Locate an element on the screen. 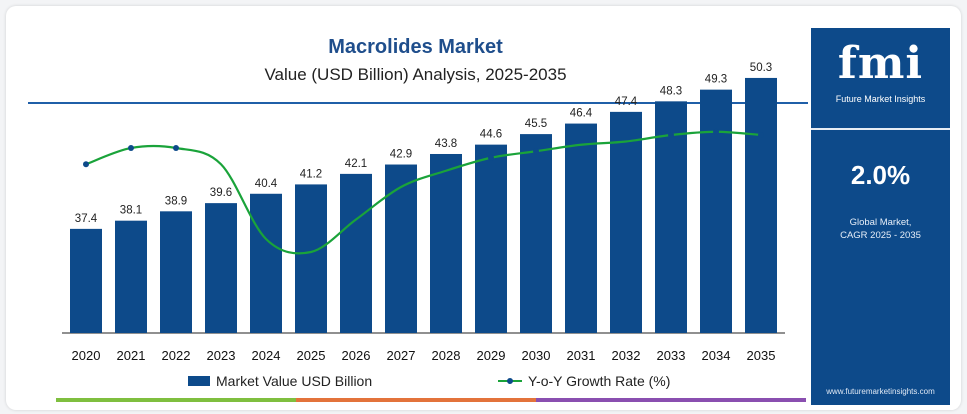  legend-line-swatch is located at coordinates (510, 381).